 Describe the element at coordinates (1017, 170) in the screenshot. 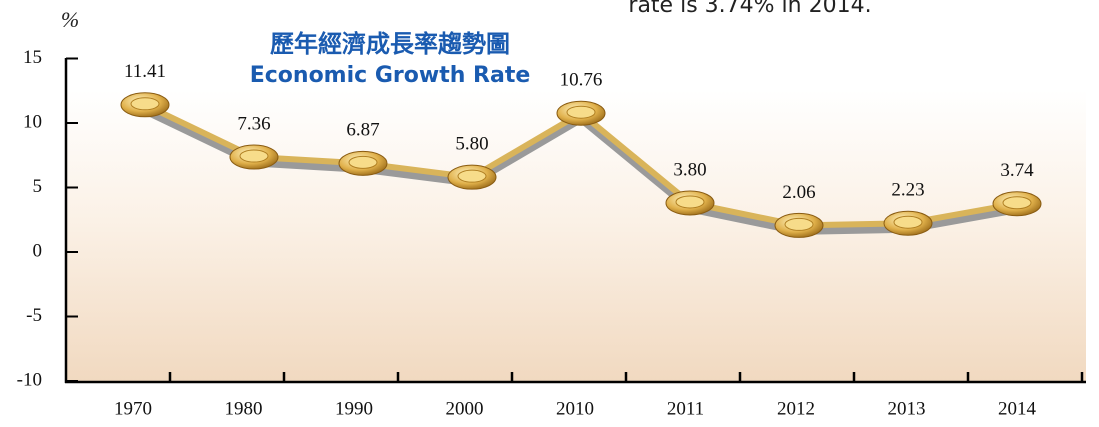

I see `value-label: 3.74` at that location.